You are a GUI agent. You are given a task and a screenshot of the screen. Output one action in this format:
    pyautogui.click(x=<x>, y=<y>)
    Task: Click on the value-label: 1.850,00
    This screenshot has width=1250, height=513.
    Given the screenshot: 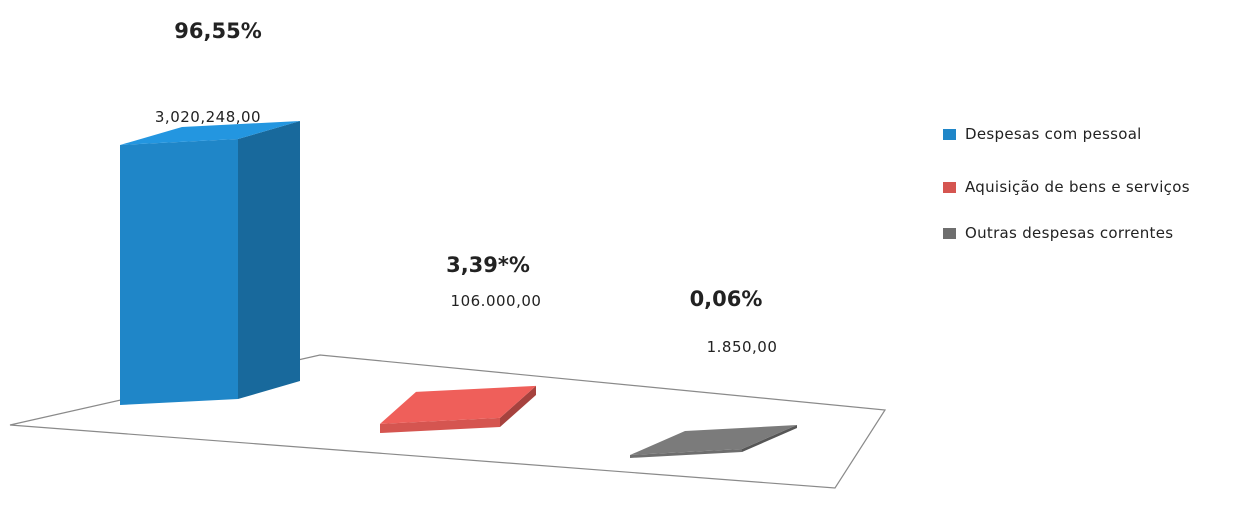 What is the action you would take?
    pyautogui.click(x=742, y=347)
    